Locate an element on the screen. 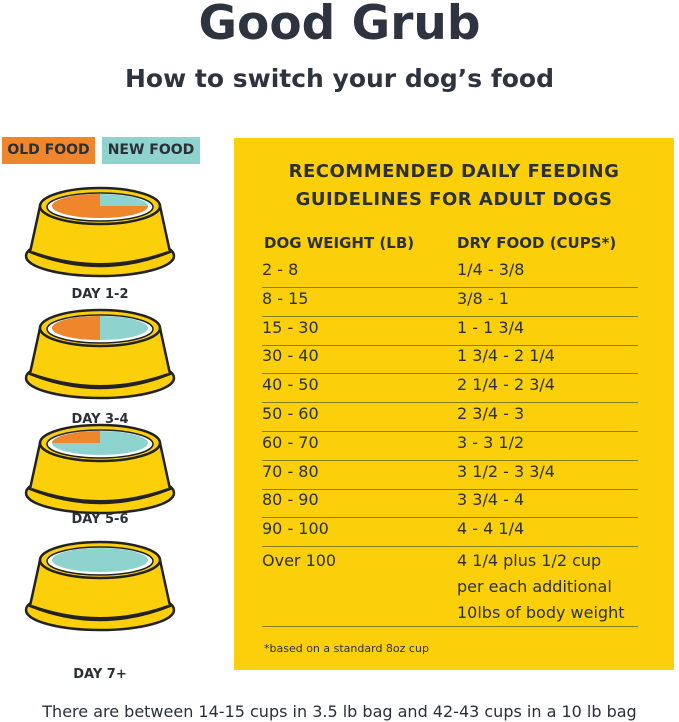 The height and width of the screenshot is (722, 679). subtitle: How to switch your dog’s food is located at coordinates (339, 78).